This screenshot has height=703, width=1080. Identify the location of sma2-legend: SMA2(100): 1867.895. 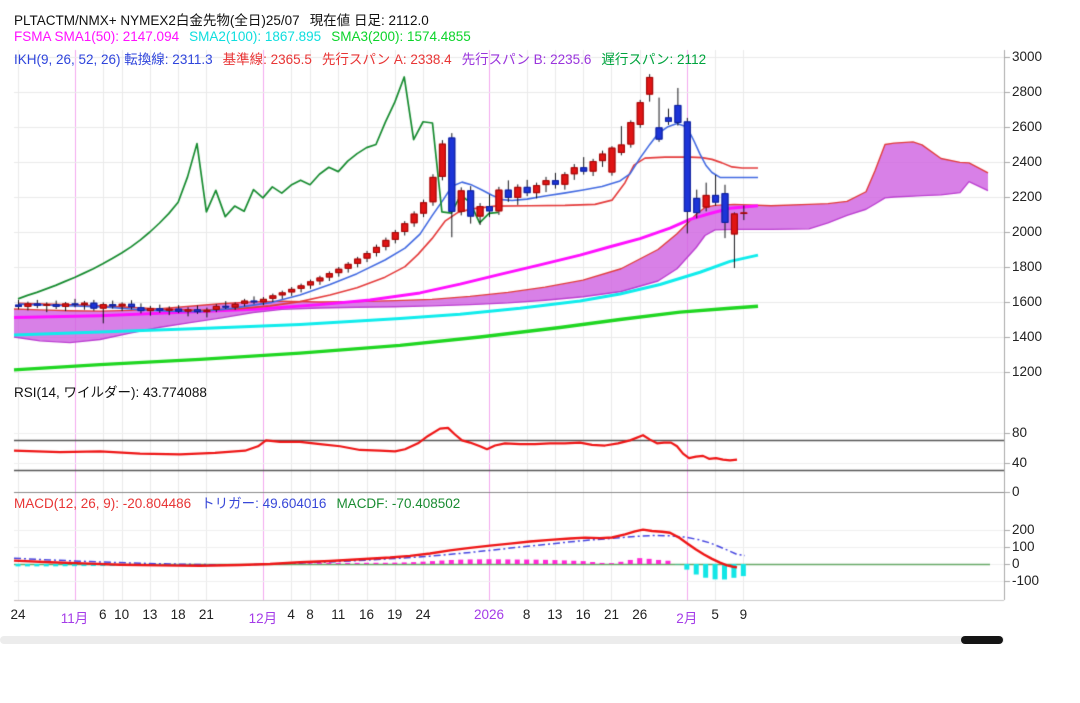
(255, 36).